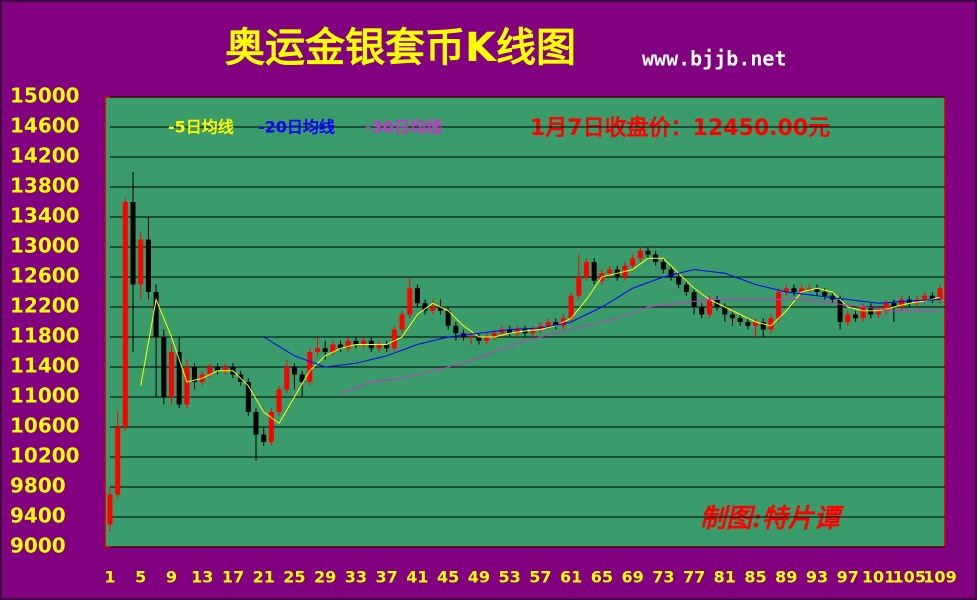 The width and height of the screenshot is (977, 600). Describe the element at coordinates (632, 577) in the screenshot. I see `x-tick-label: 69` at that location.